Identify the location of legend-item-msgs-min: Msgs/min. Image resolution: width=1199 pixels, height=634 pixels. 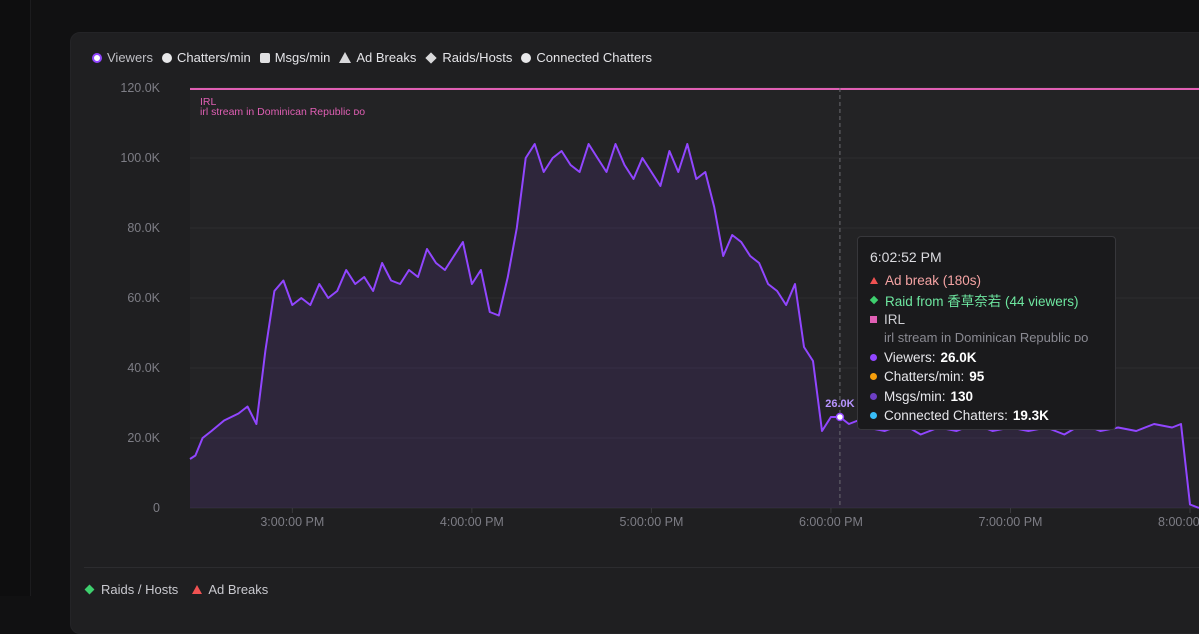
(295, 57).